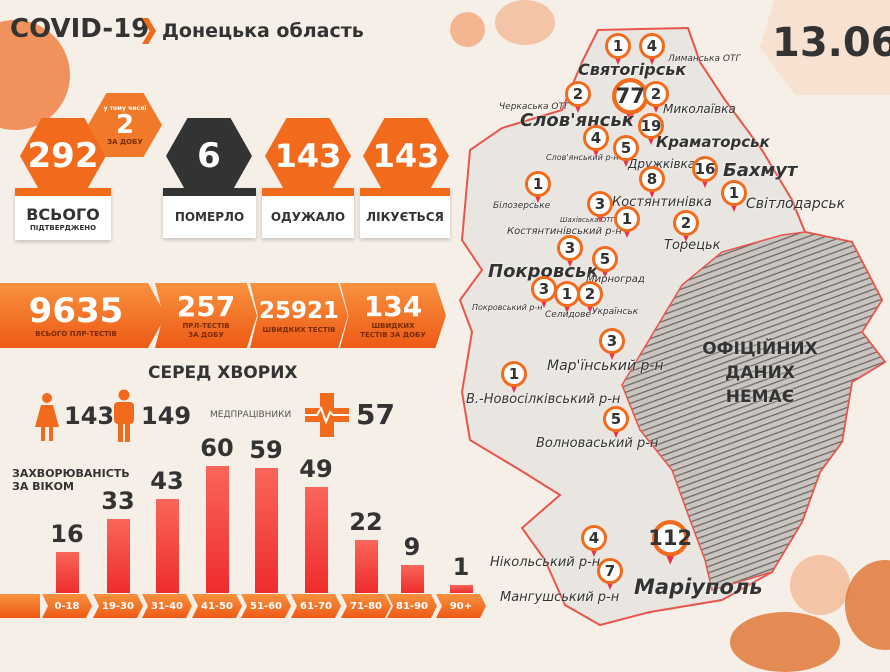 The height and width of the screenshot is (672, 890). I want to click on bar-value: 59, so click(266, 449).